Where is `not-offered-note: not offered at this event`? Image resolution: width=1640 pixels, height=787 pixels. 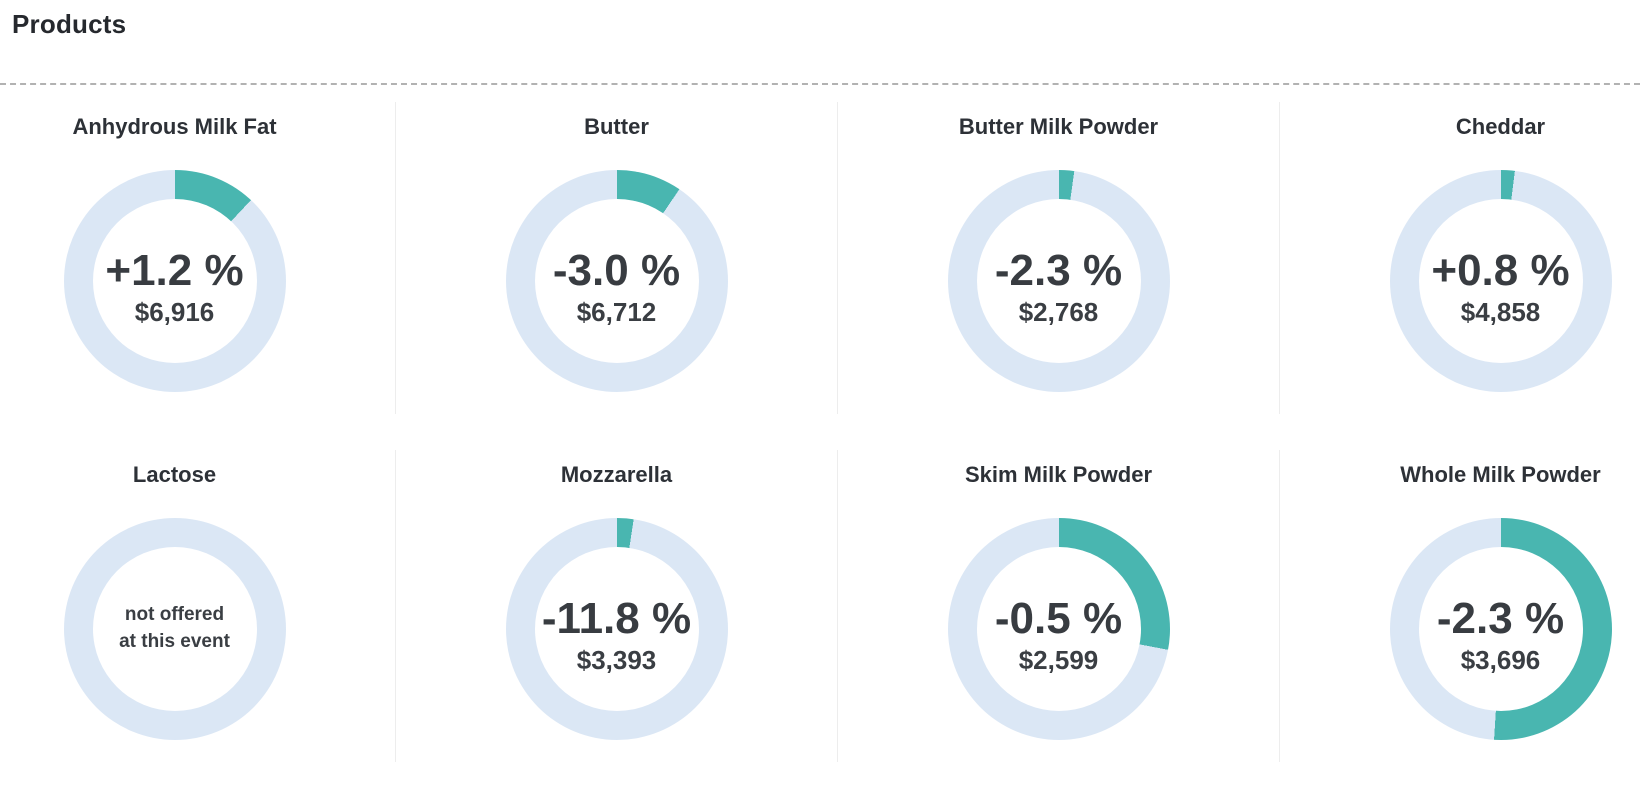 not-offered-note: not offered at this event is located at coordinates (174, 628).